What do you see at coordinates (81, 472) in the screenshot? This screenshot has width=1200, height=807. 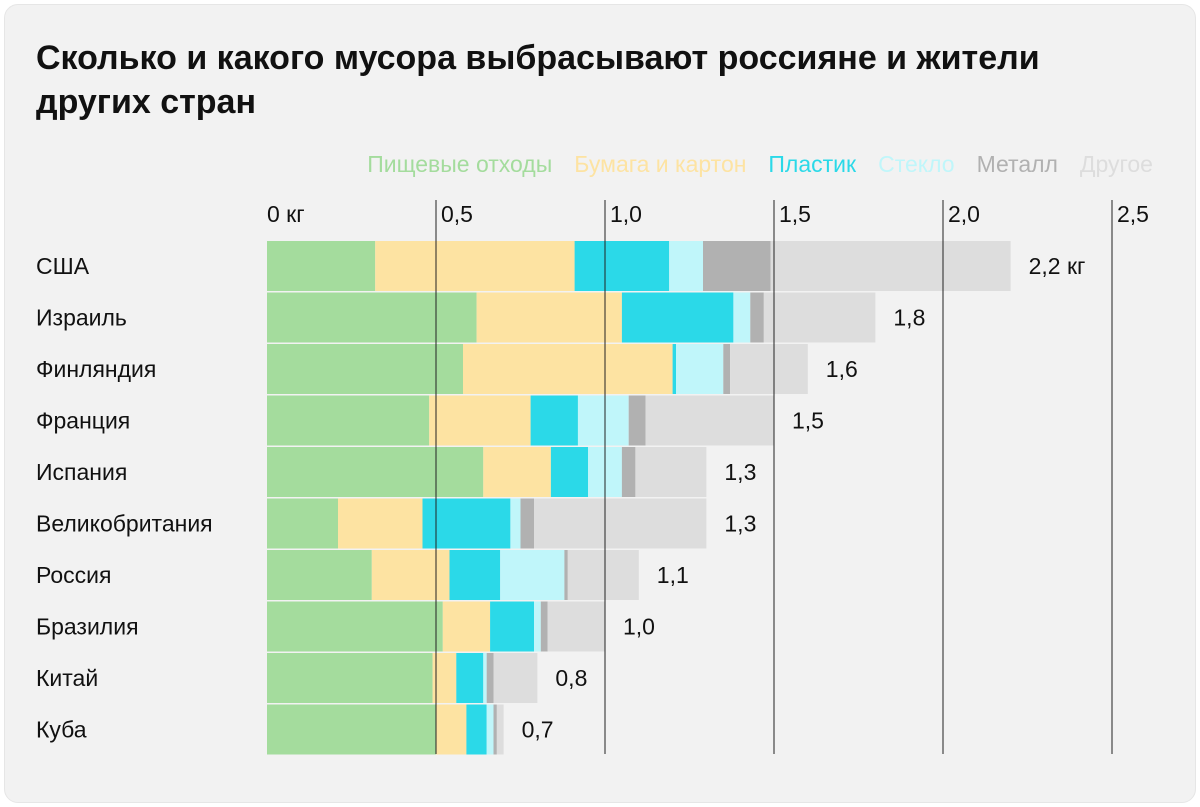 I see `category-label: Испания` at bounding box center [81, 472].